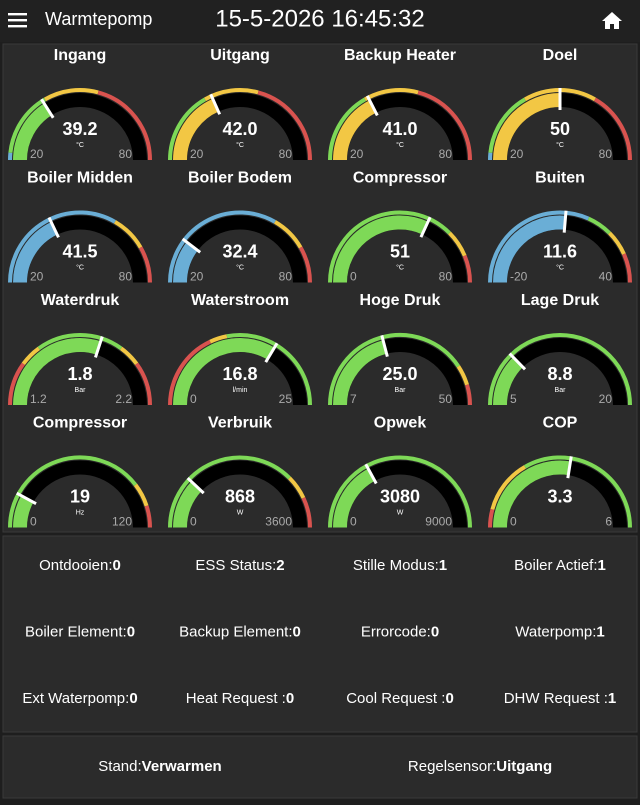 Image resolution: width=640 pixels, height=805 pixels. I want to click on gauge-value: 41.5, so click(79, 251).